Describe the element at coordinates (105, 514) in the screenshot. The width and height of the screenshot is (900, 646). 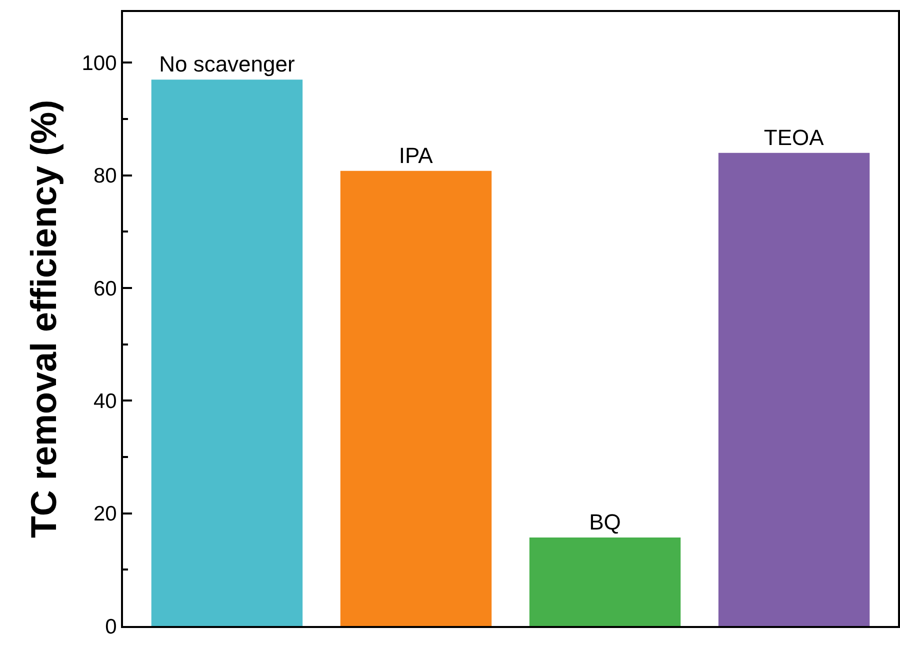
I see `y-tick-label: 20` at that location.